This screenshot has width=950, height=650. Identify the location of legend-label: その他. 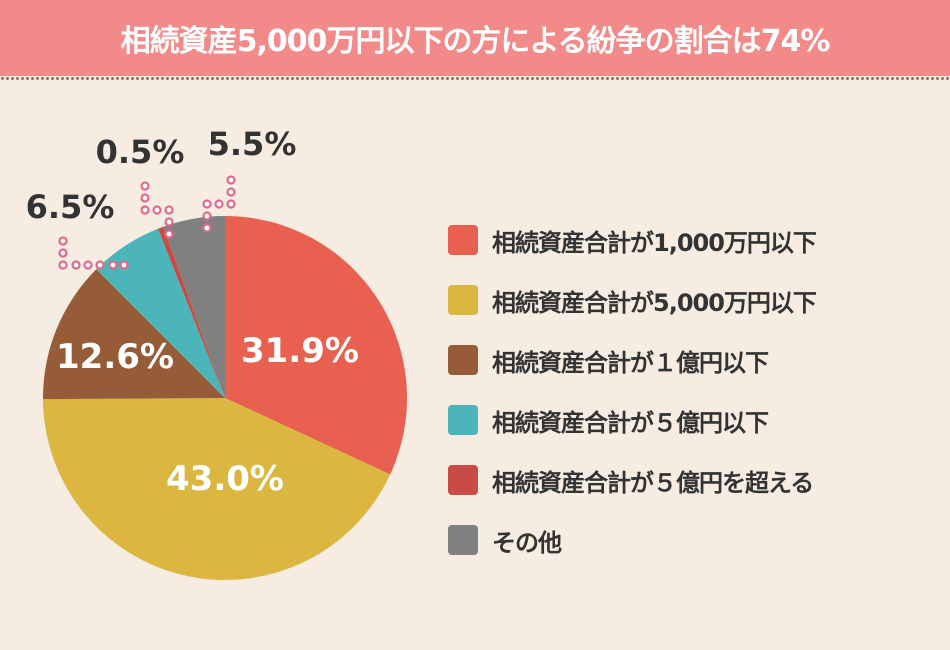
(527, 542).